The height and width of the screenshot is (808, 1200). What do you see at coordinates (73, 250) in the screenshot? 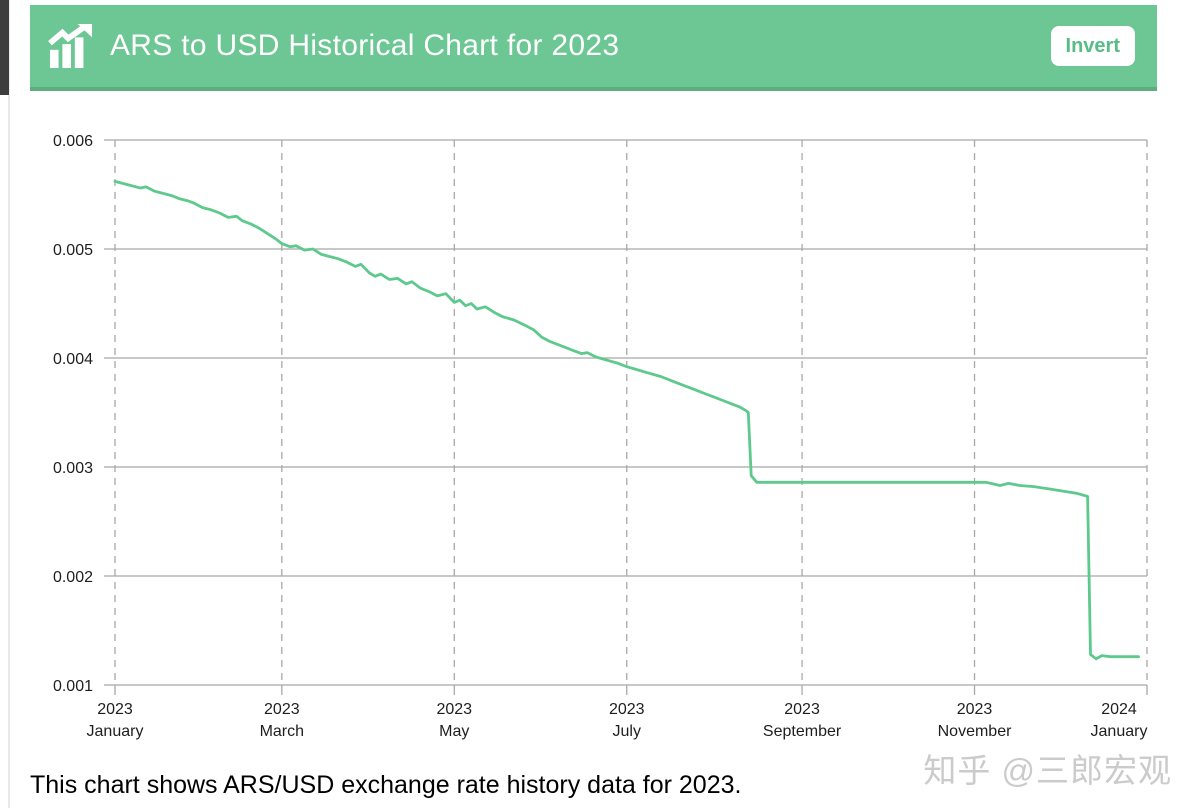
I see `y-tick-label: 0.005` at bounding box center [73, 250].